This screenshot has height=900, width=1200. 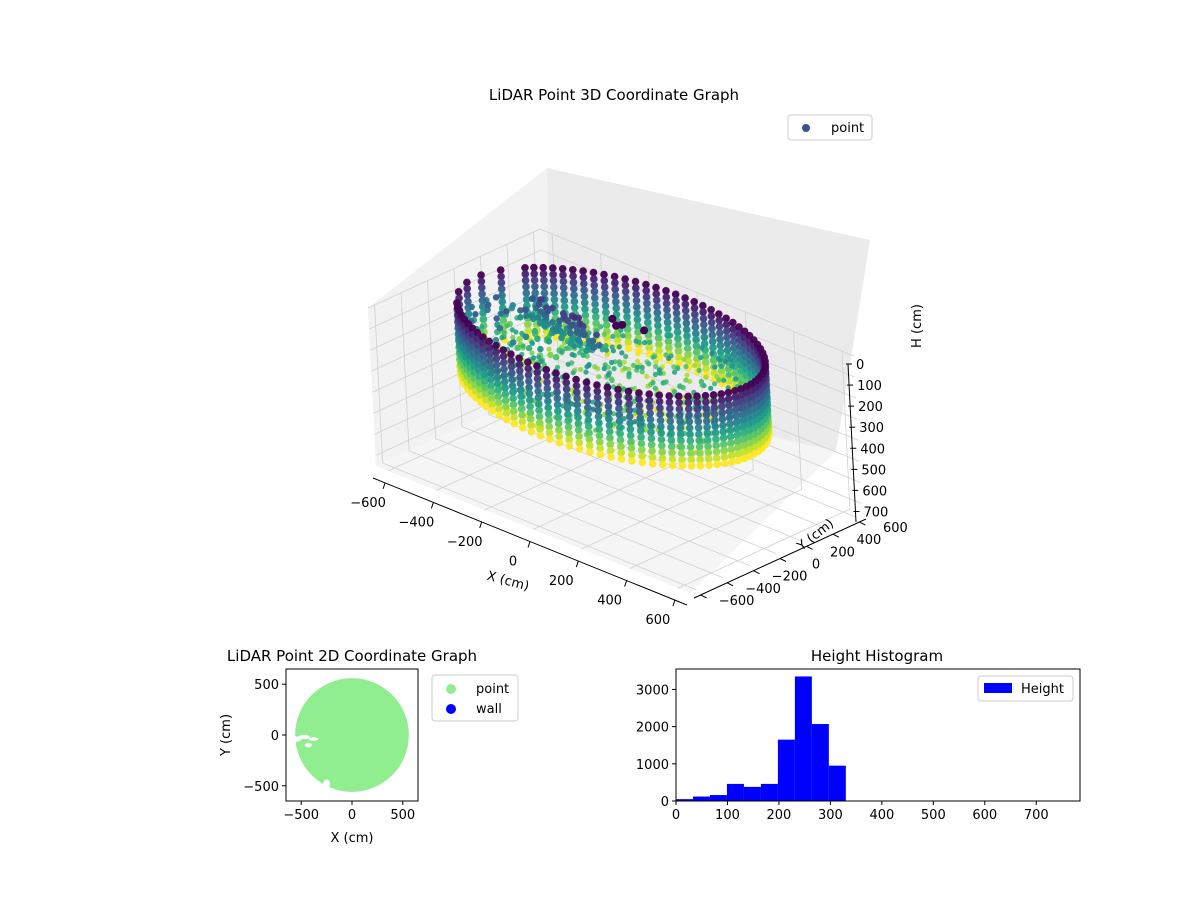 What do you see at coordinates (614, 95) in the screenshot?
I see `chart-title-3d: LiDAR Point 3D Coordinate Graph` at bounding box center [614, 95].